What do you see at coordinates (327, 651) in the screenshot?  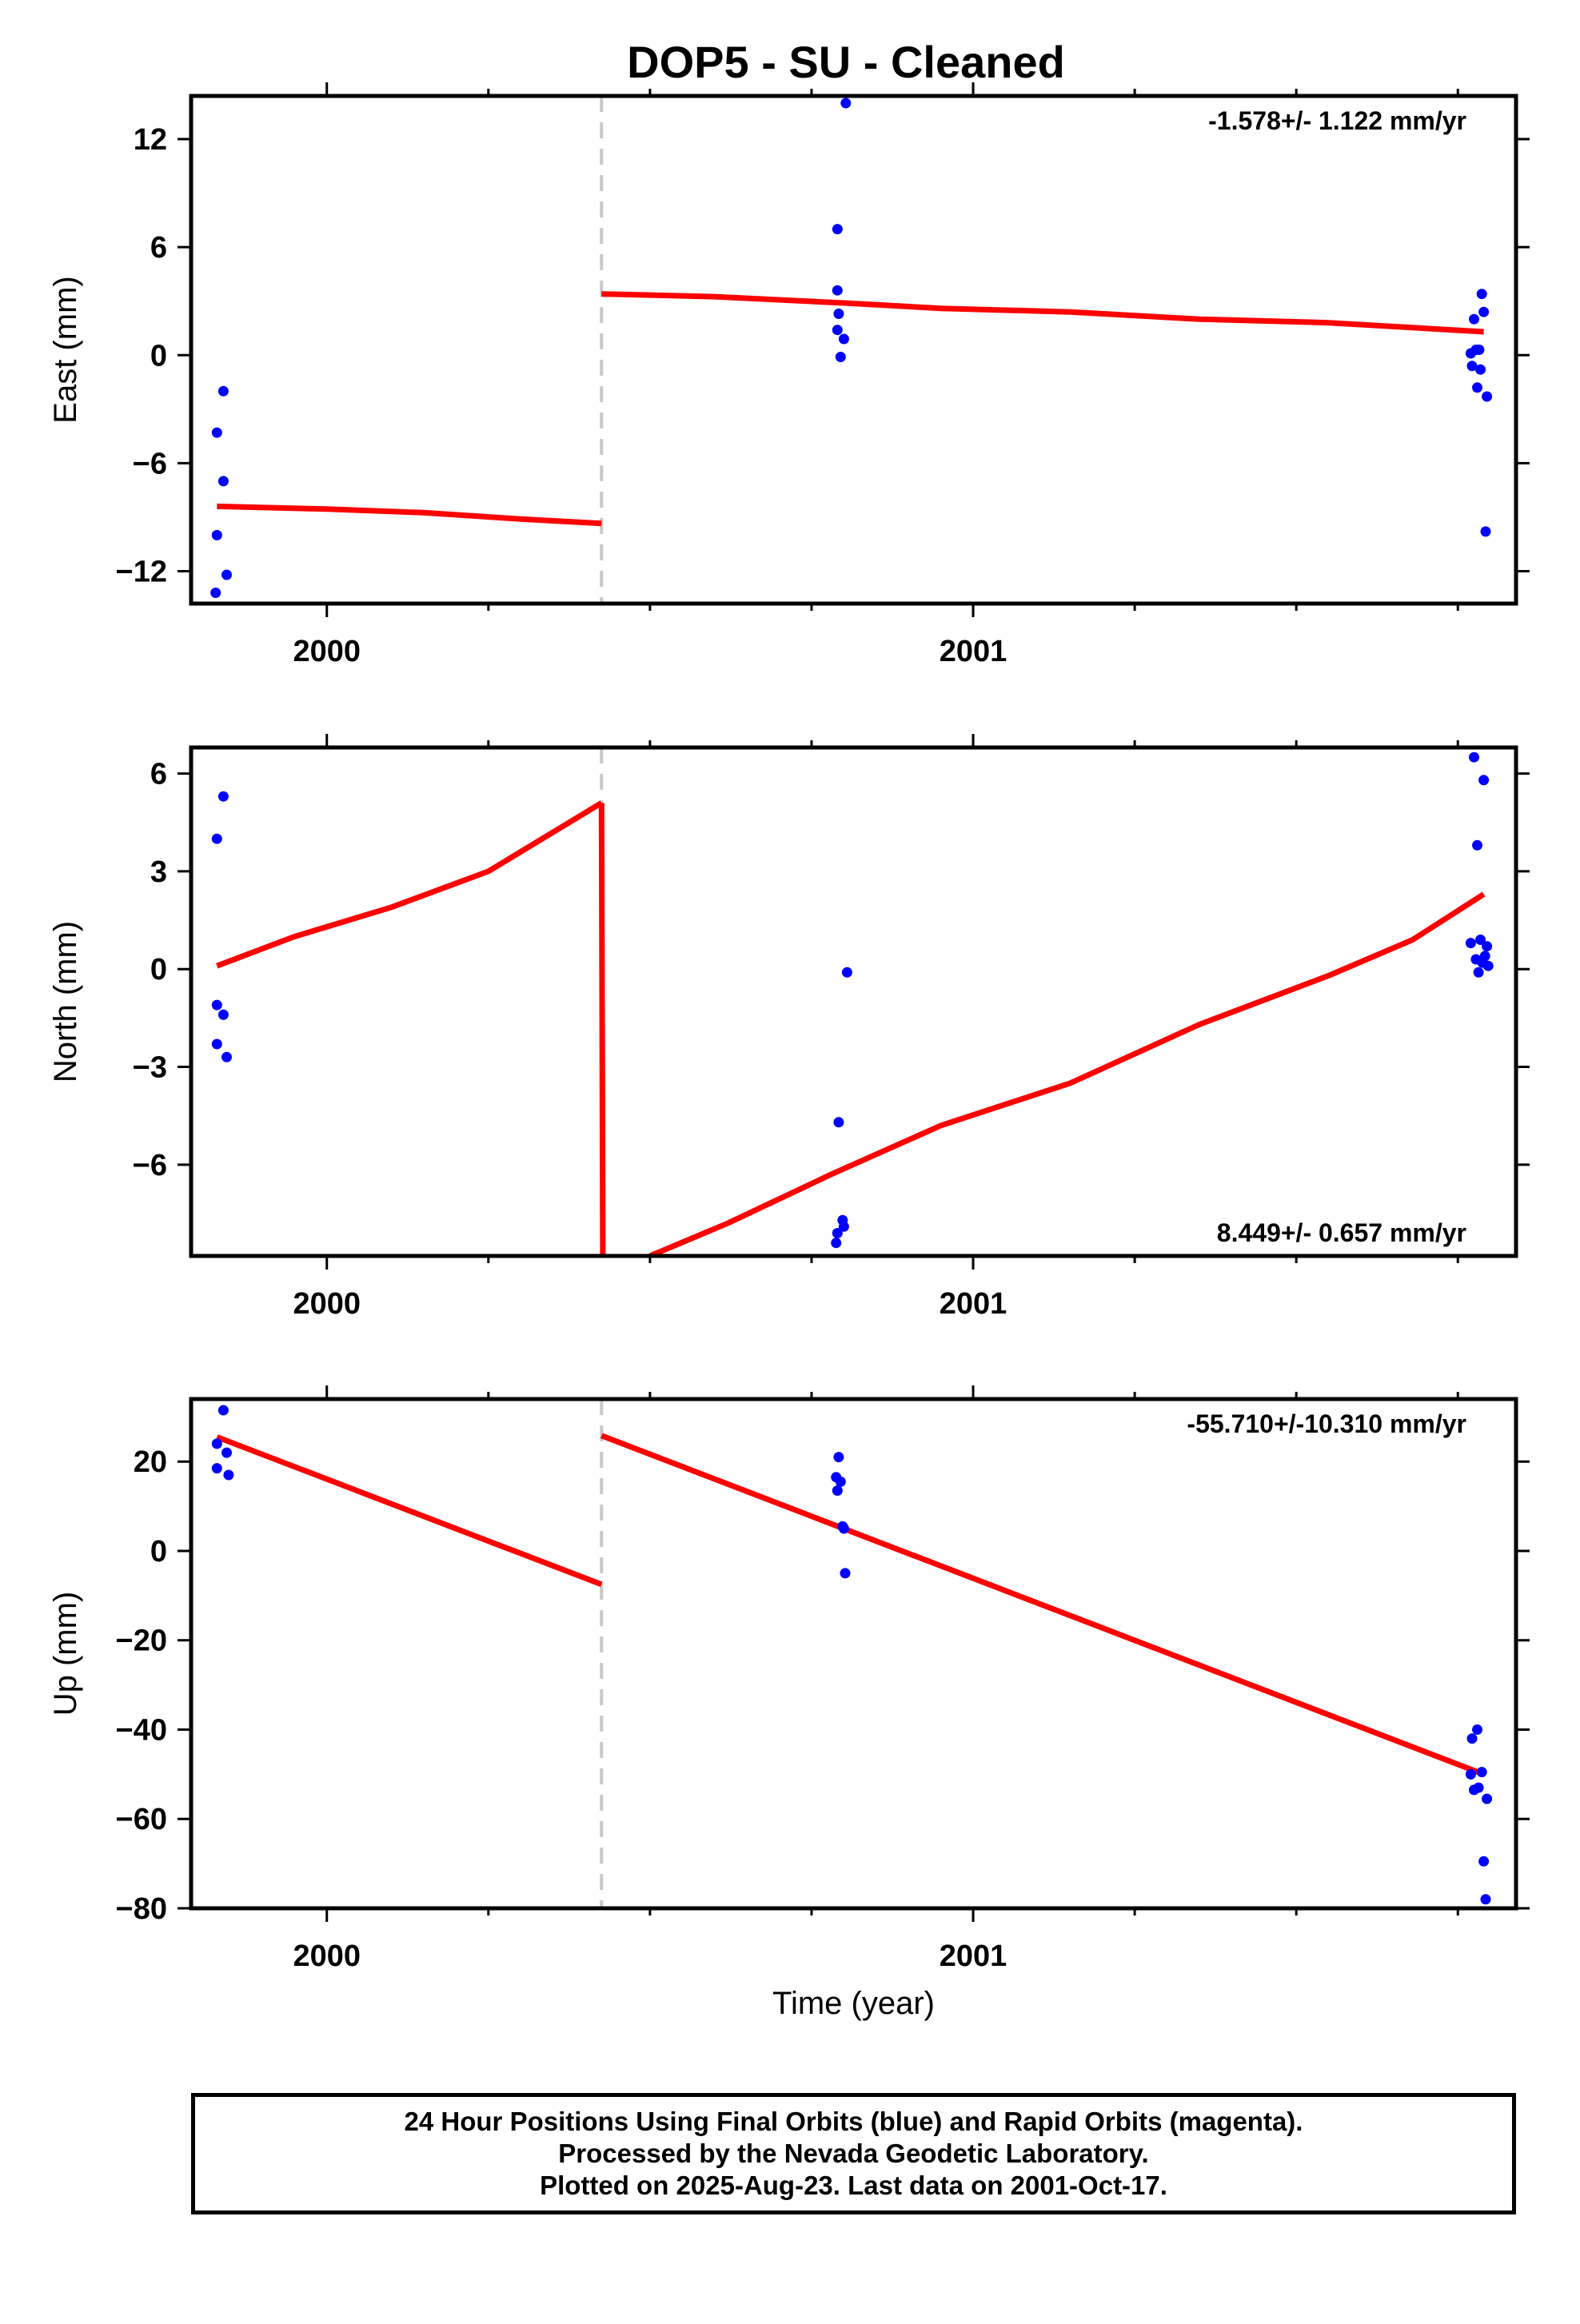 I see `east-x-tick-label: 2000` at bounding box center [327, 651].